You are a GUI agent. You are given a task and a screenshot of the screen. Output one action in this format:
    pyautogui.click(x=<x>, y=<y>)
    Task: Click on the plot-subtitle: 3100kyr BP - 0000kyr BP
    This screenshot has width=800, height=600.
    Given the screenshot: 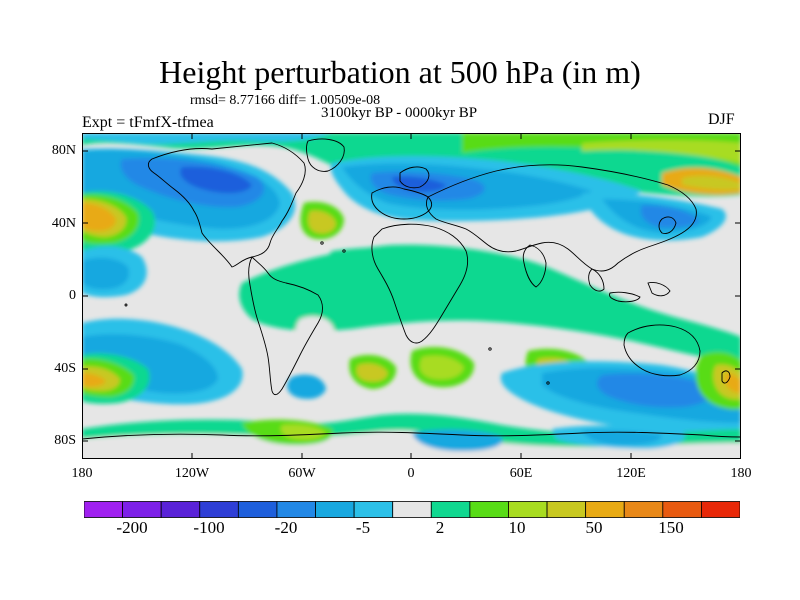 What is the action you would take?
    pyautogui.click(x=399, y=113)
    